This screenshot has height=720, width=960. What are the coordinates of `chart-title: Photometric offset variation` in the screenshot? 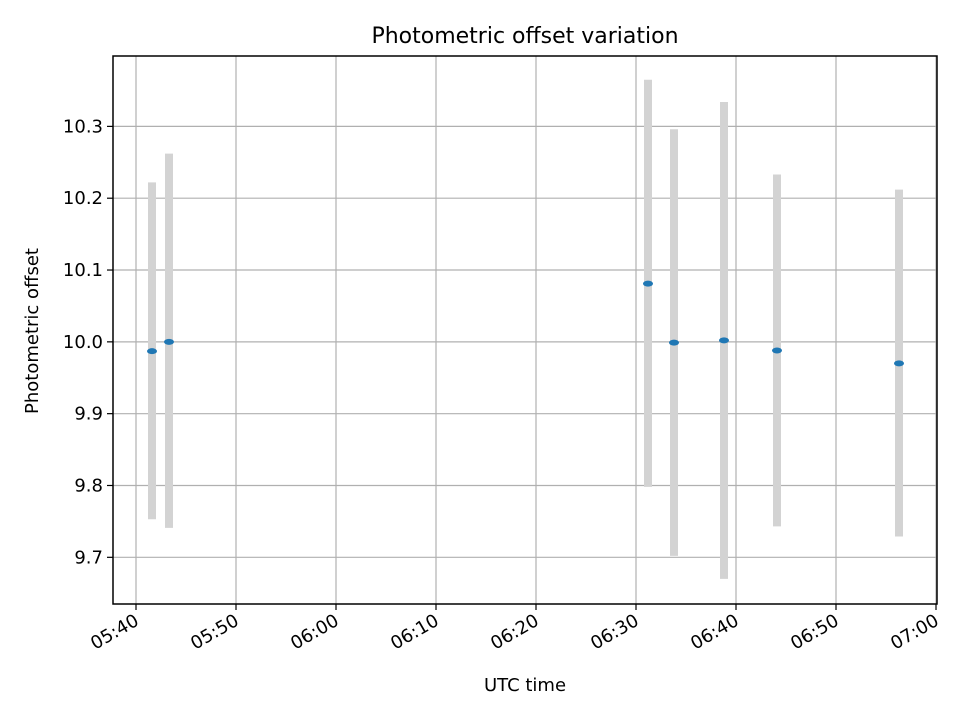 It's located at (524, 36).